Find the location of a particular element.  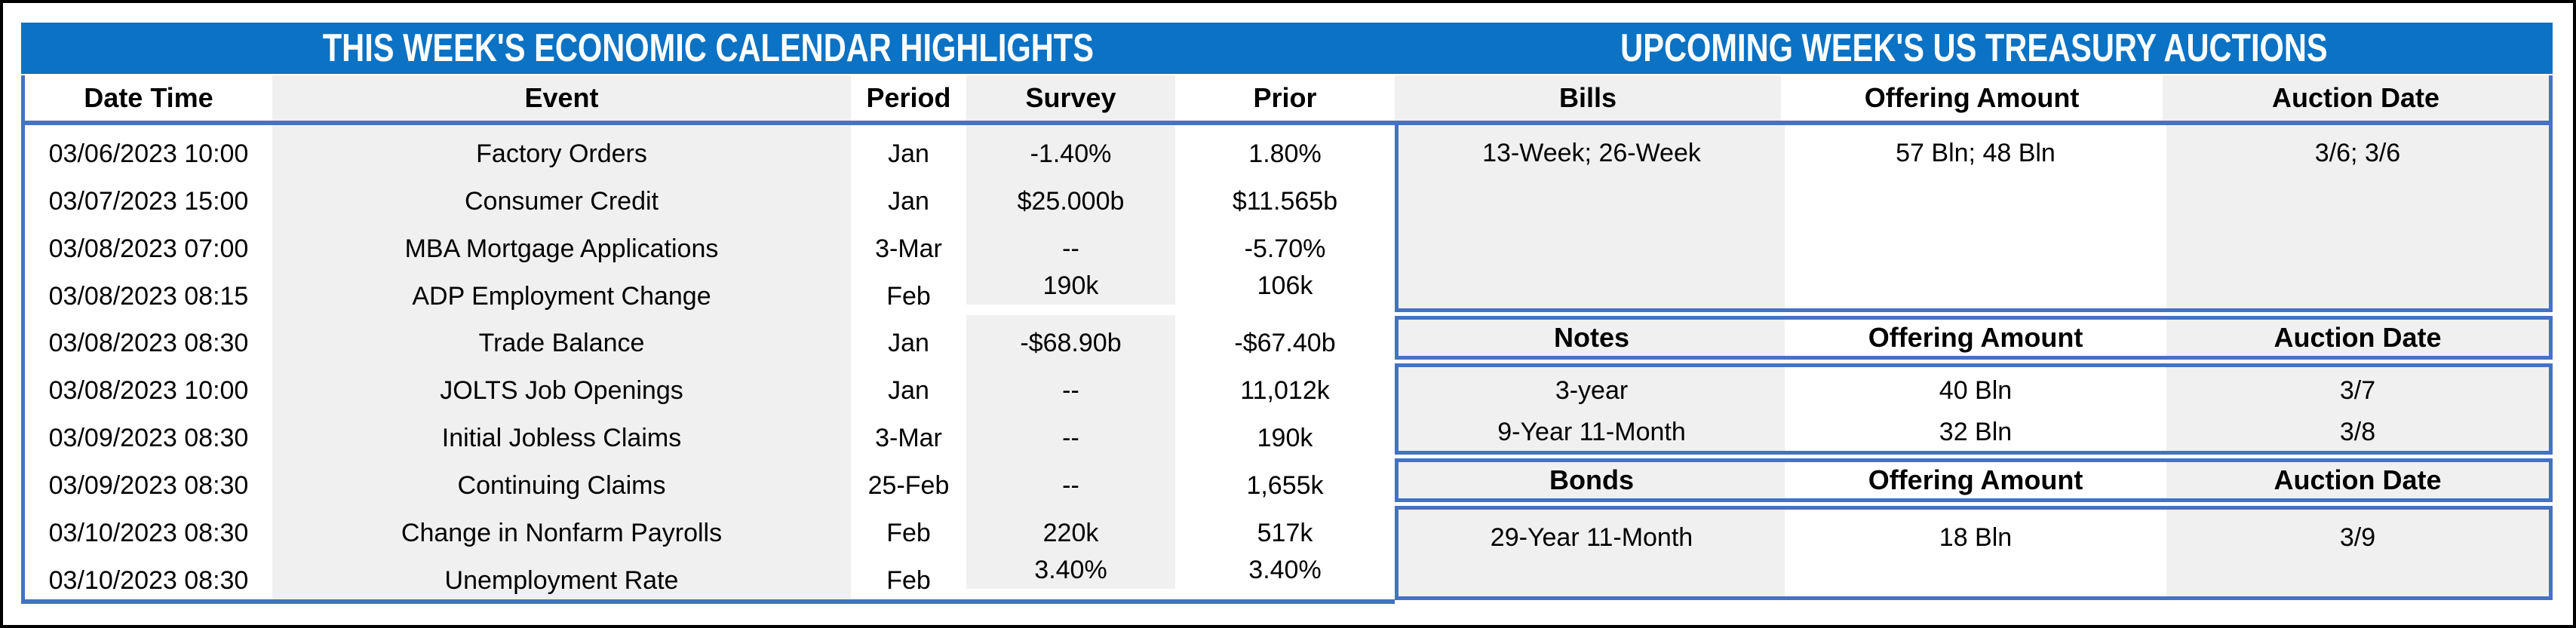

treasury-auctions-title-text: UPCOMING WEEK'S US TREASURY AUCTIONS is located at coordinates (1974, 48).